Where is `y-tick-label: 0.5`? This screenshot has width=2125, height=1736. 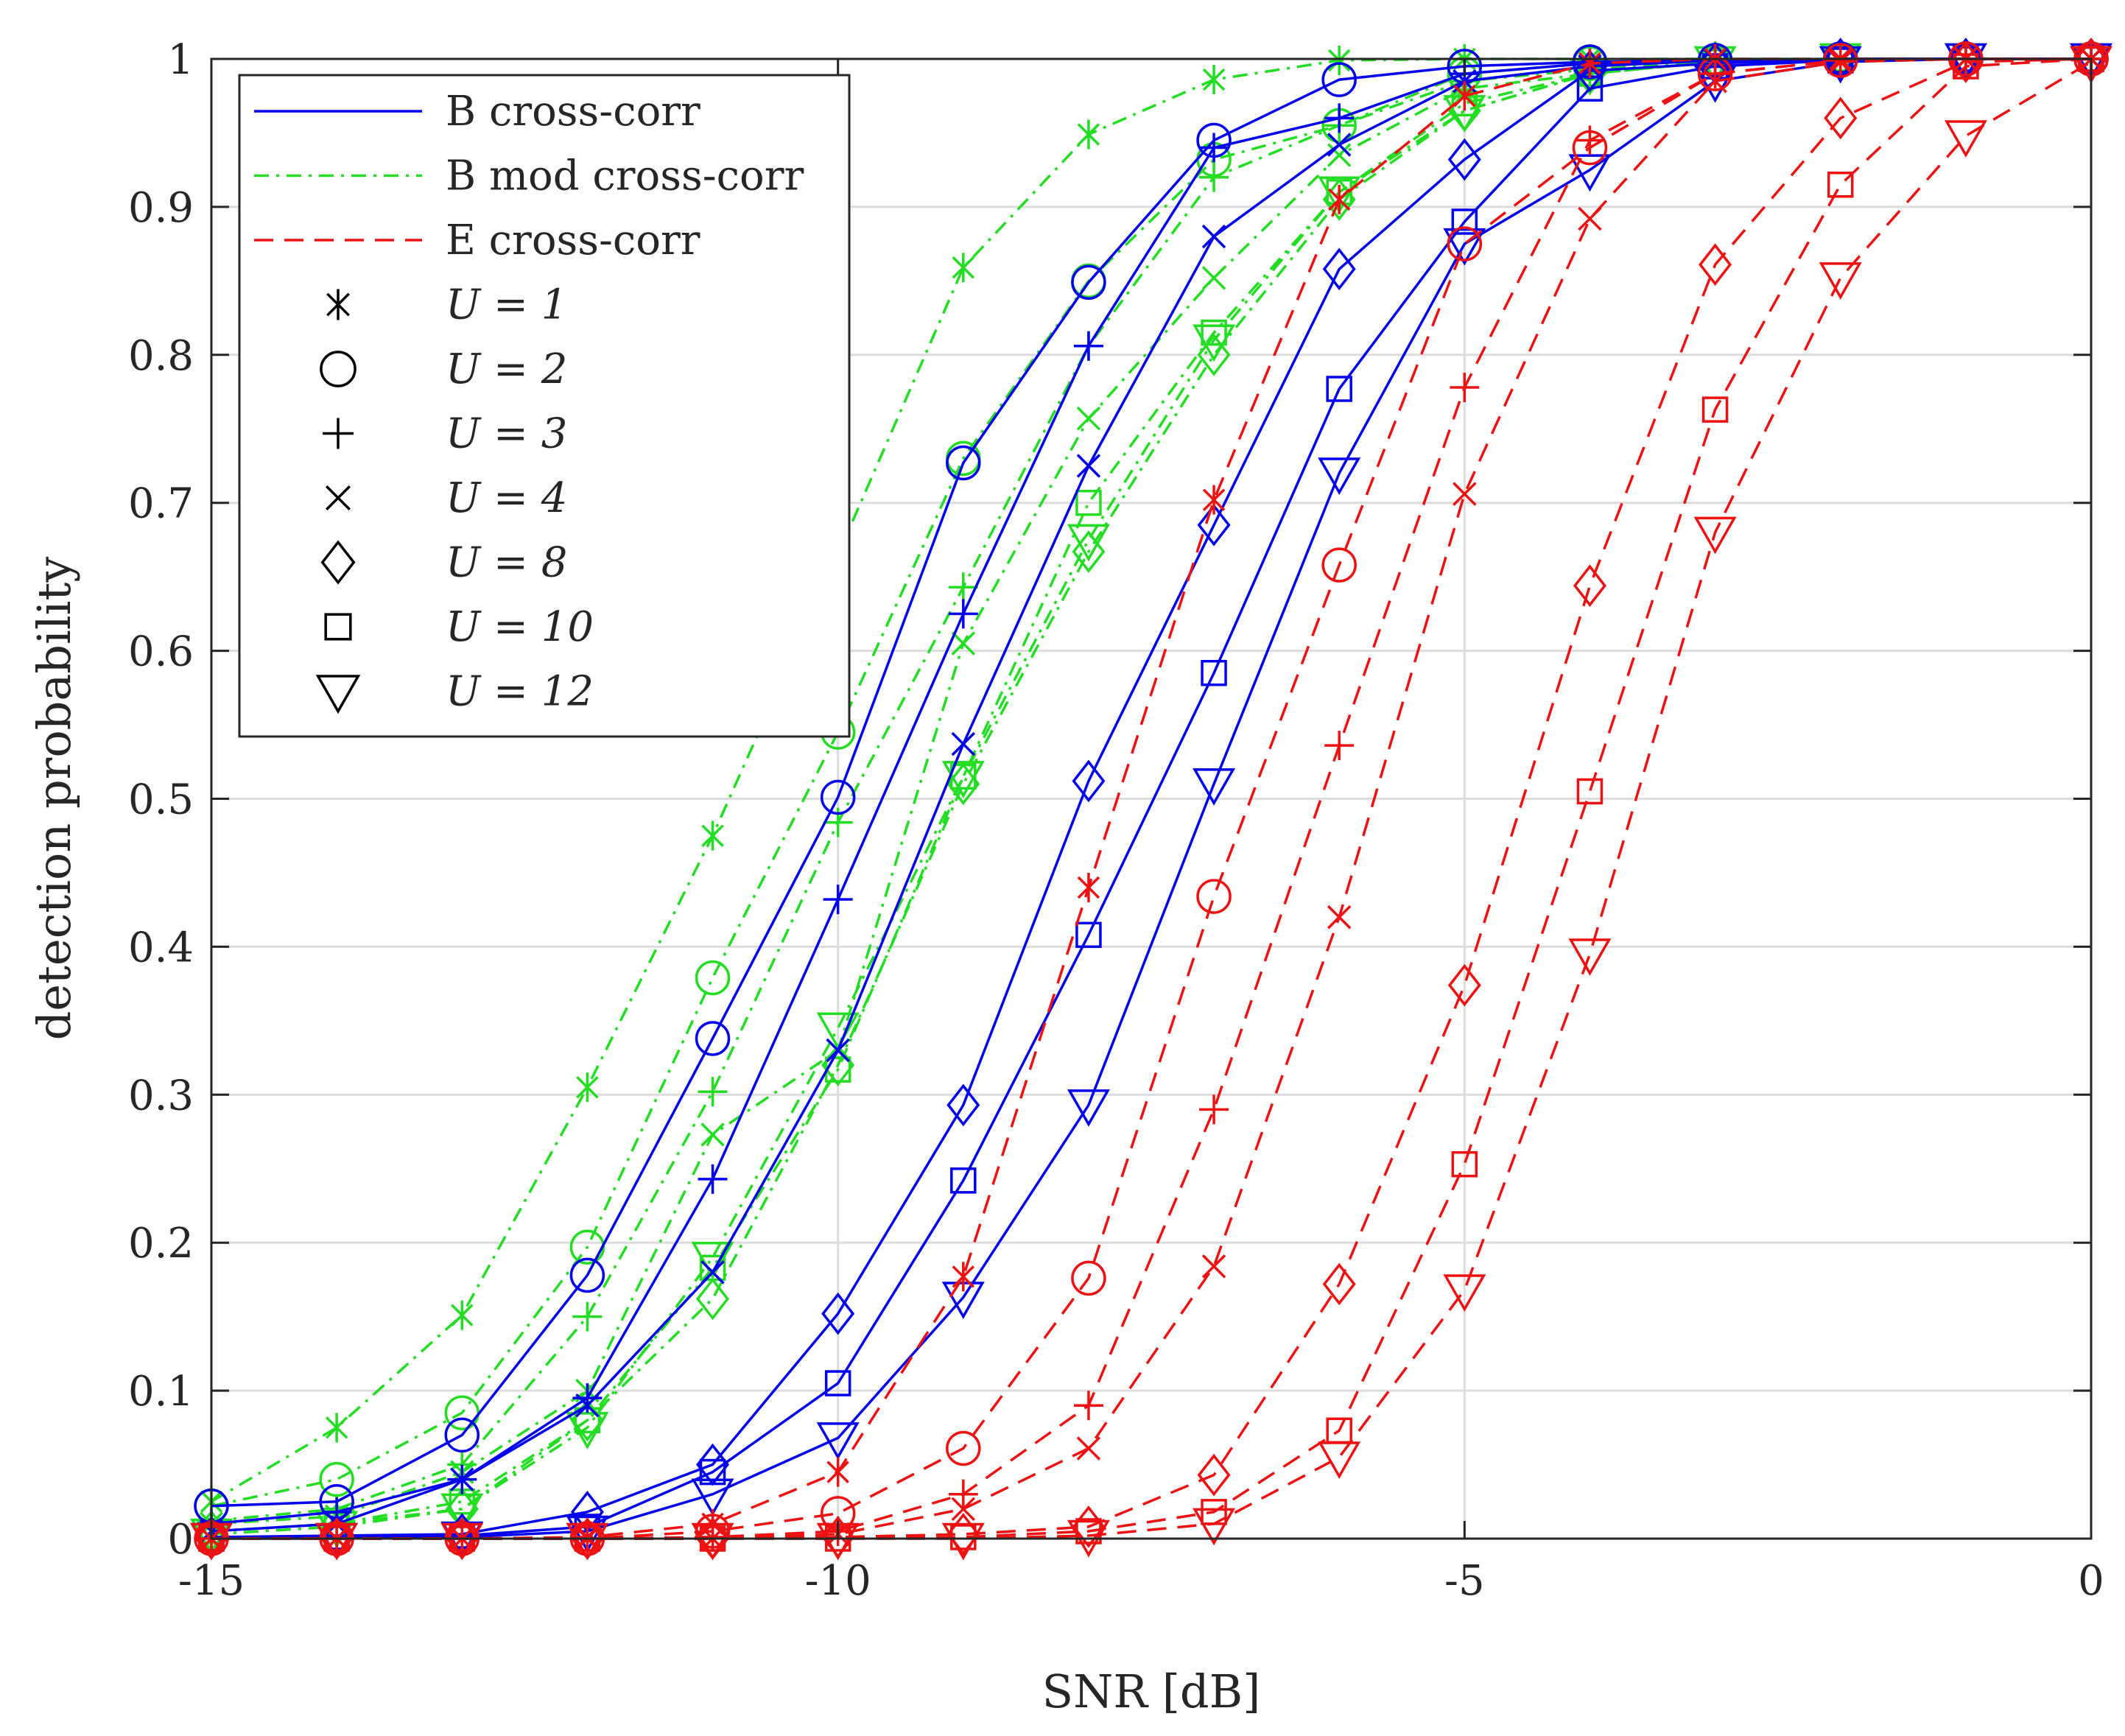 y-tick-label: 0.5 is located at coordinates (161, 800).